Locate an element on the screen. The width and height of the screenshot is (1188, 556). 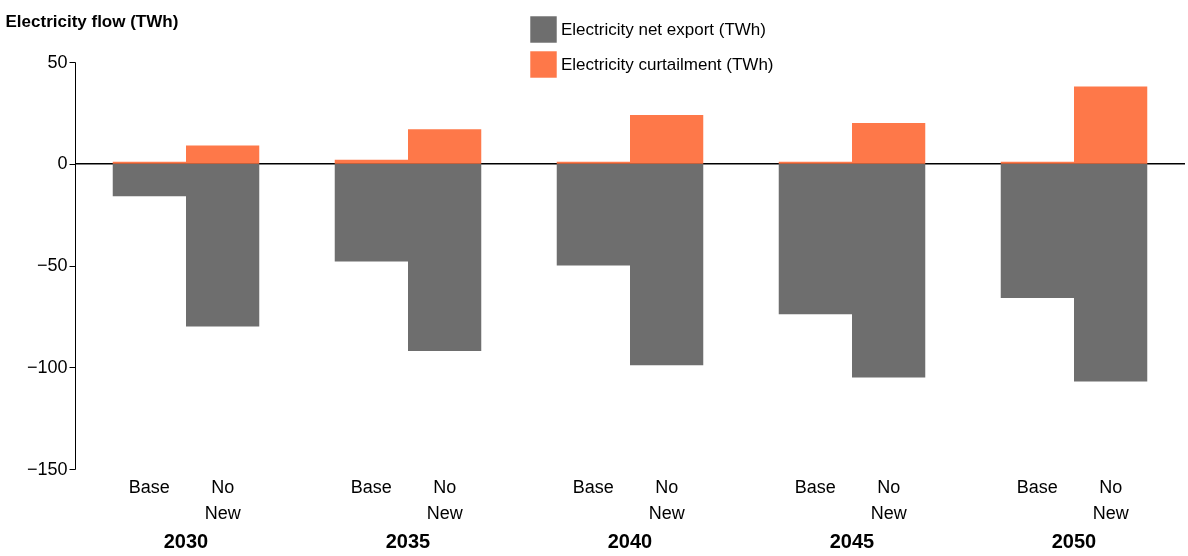
y-tick-label: −50 is located at coordinates (52, 265).